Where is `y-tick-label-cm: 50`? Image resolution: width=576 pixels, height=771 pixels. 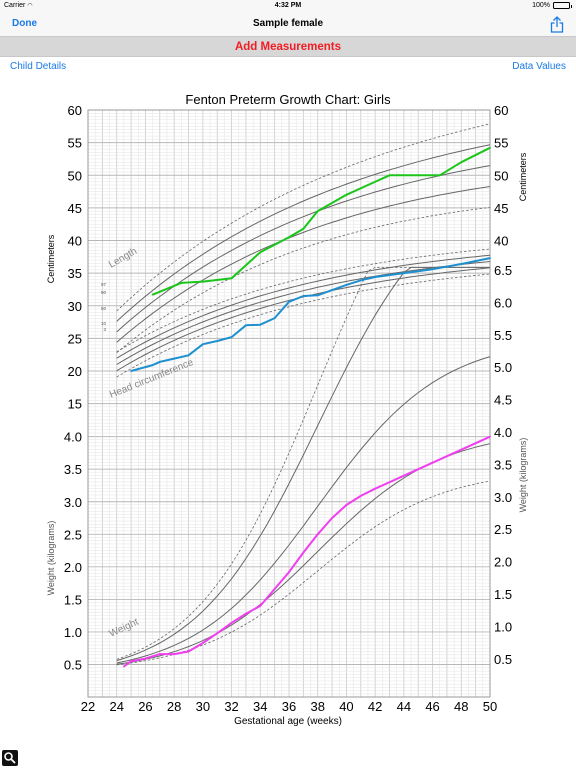 y-tick-label-cm: 50 is located at coordinates (75, 175).